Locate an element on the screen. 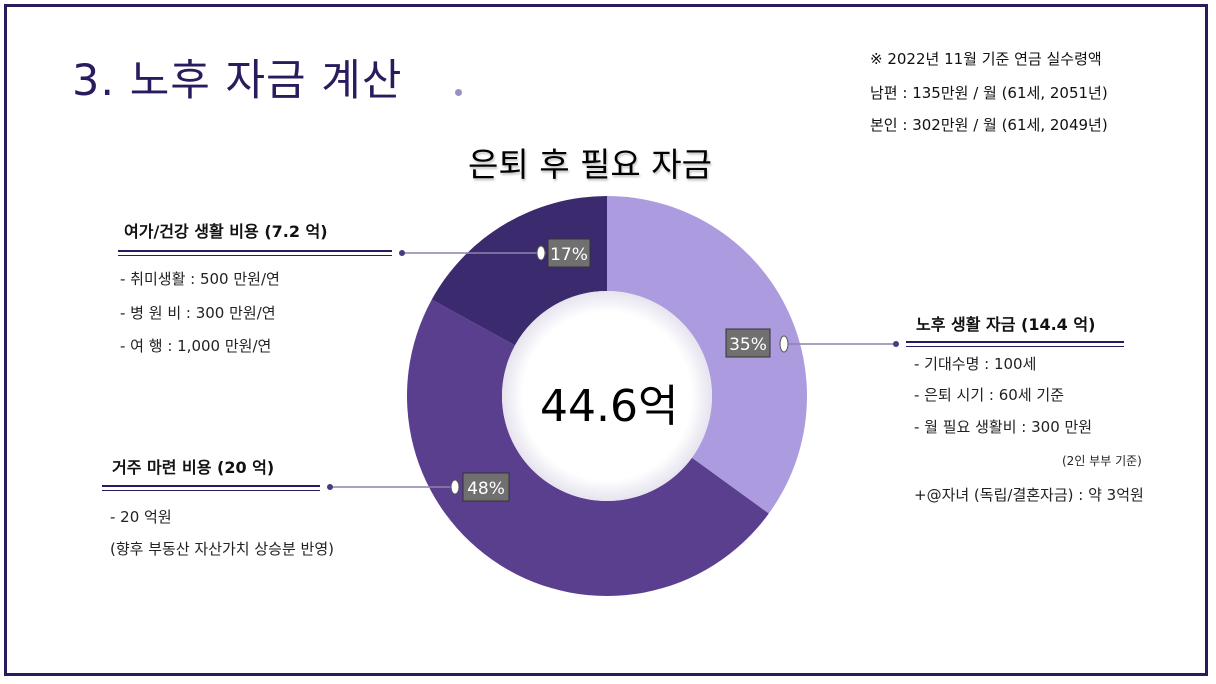 The width and height of the screenshot is (1216, 684). connector-housing-dot is located at coordinates (330, 487).